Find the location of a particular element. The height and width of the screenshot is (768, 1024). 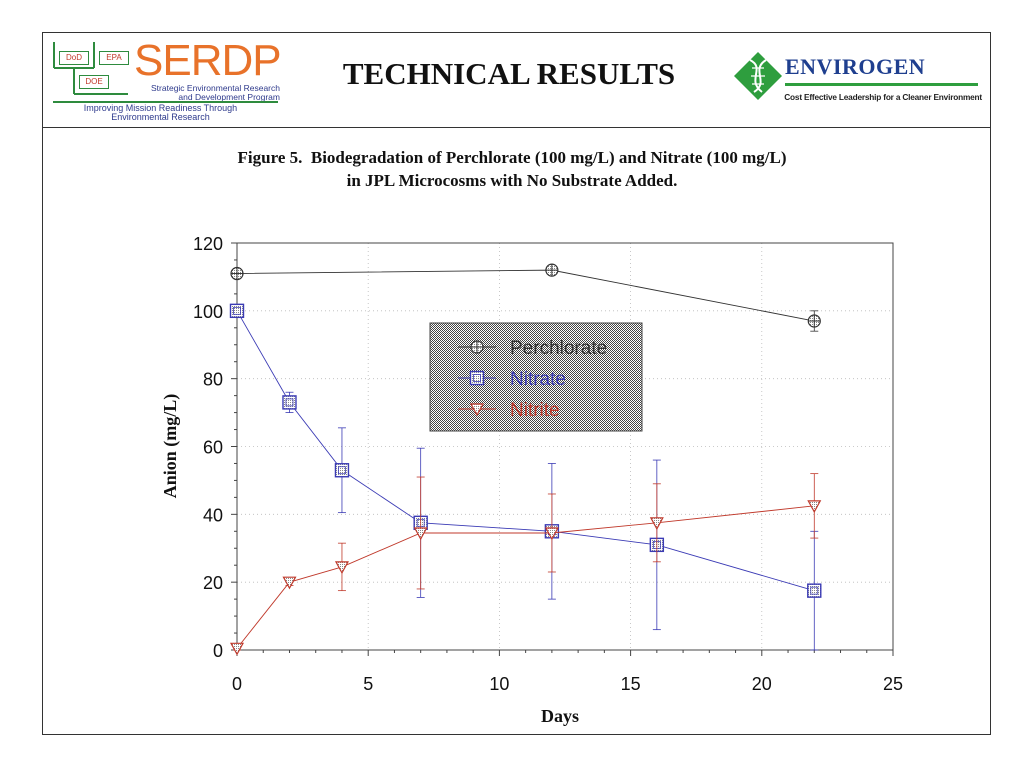

legend-box is located at coordinates (536, 377).